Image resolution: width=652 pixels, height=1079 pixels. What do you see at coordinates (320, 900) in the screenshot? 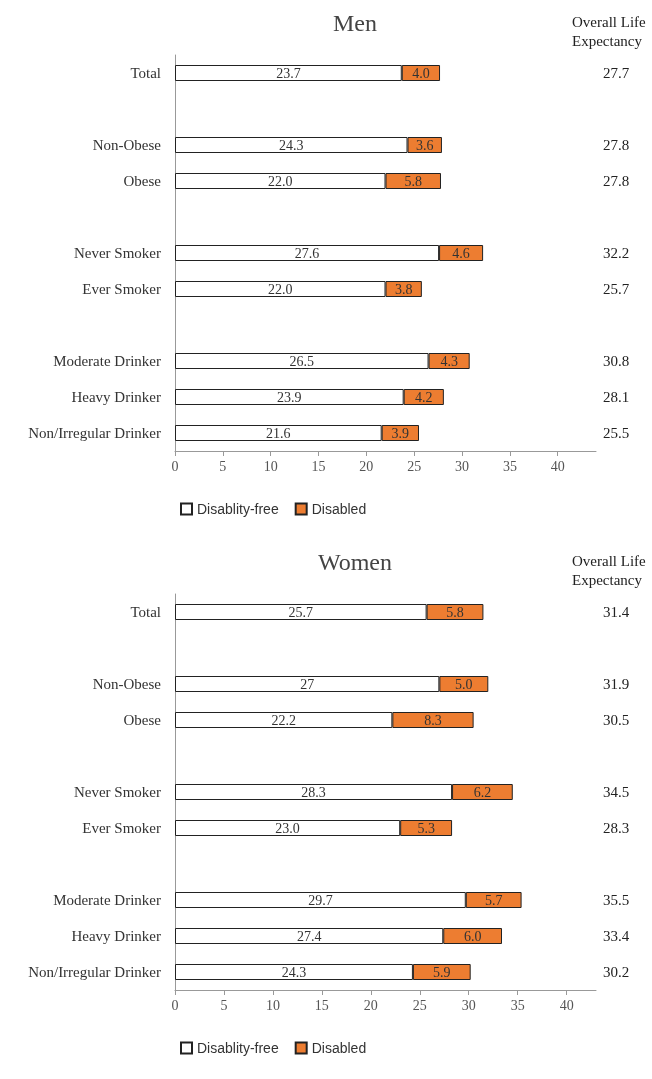
I see `data-label: 29.7` at bounding box center [320, 900].